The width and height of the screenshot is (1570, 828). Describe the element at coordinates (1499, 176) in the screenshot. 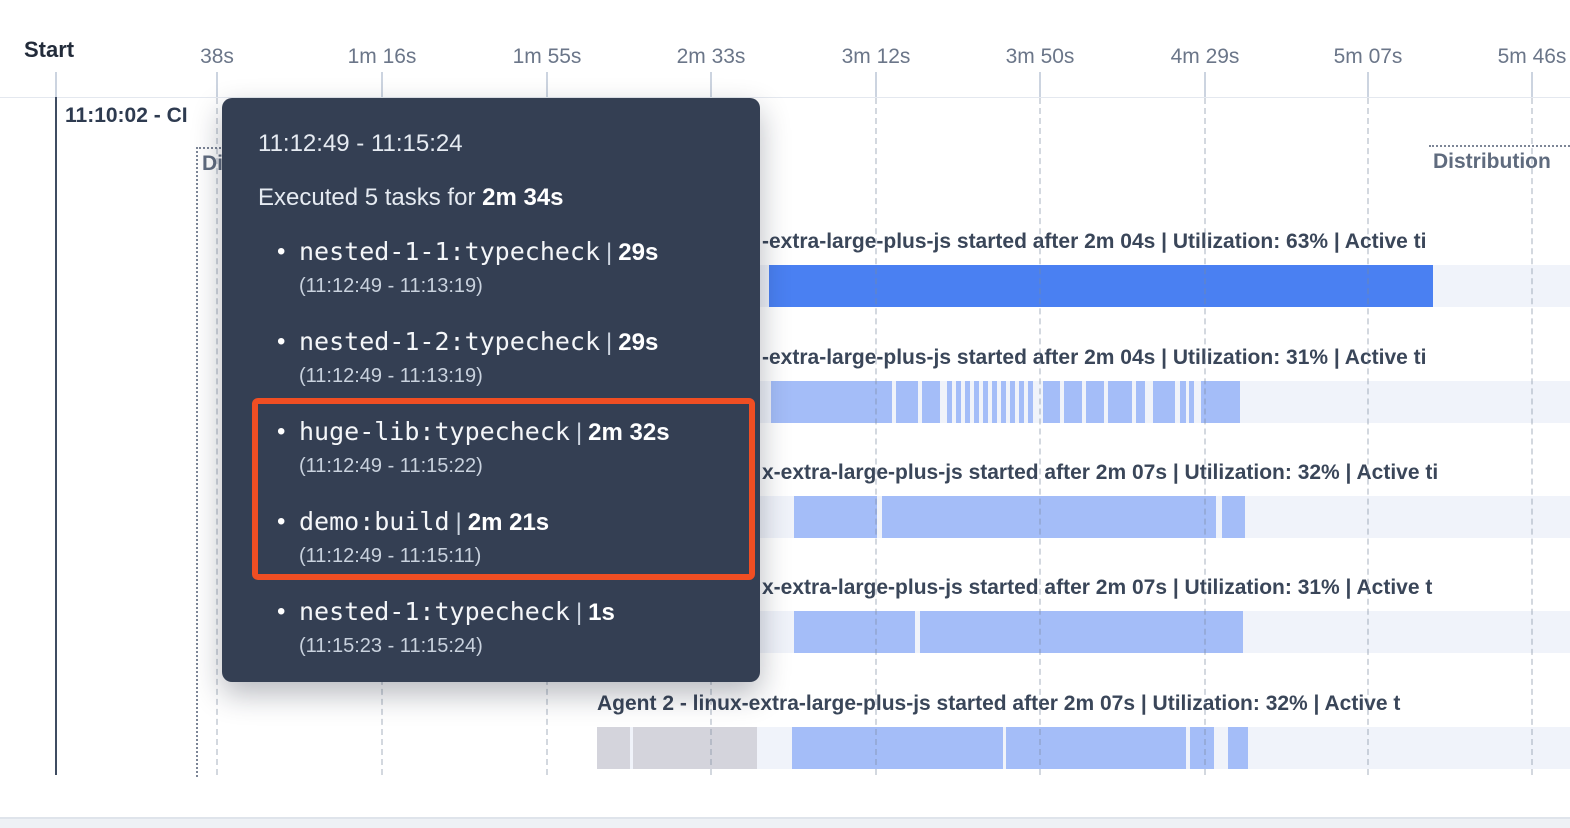

I see `distribution-region-right: Distribution` at that location.